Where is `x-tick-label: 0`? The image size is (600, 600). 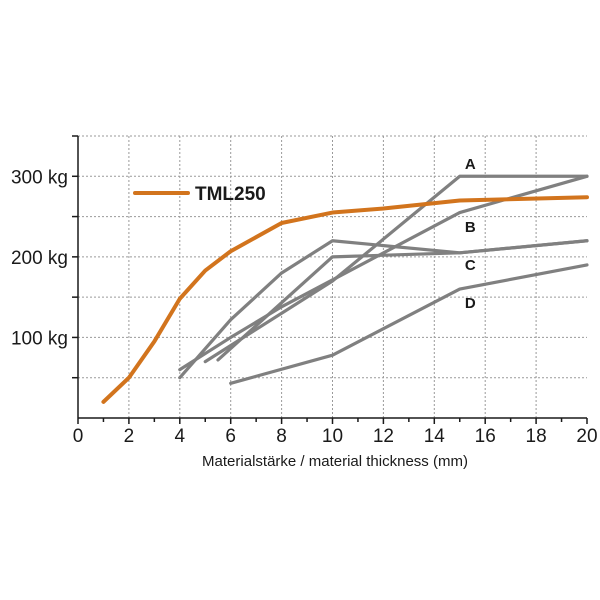 x-tick-label: 0 is located at coordinates (78, 436).